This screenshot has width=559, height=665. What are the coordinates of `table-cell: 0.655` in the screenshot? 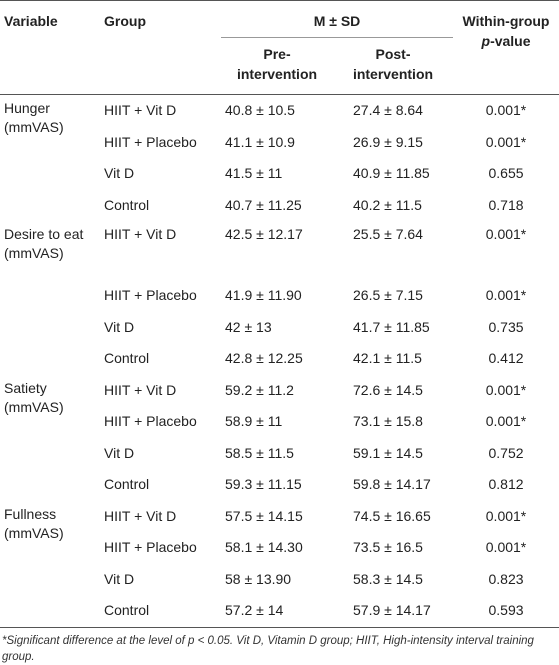 It's located at (506, 173).